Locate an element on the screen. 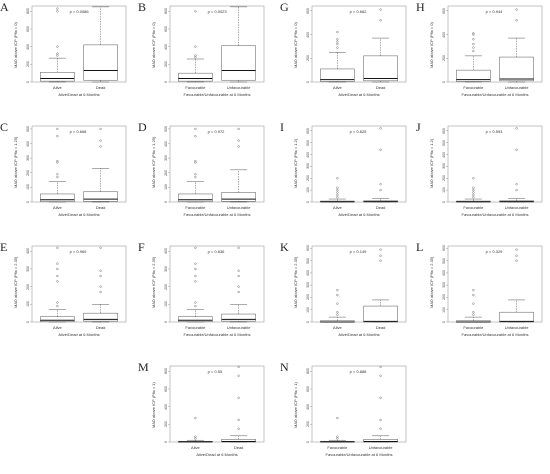 The image size is (550, 474). panel-label: L is located at coordinates (420, 247).